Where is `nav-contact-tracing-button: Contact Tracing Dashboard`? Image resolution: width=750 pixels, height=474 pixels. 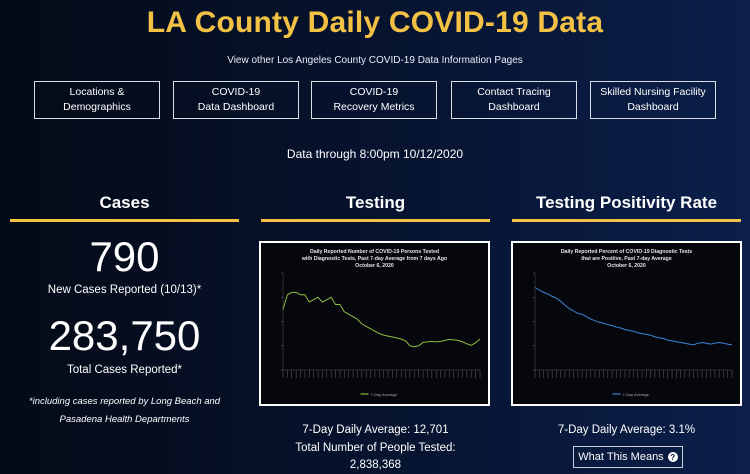 nav-contact-tracing-button: Contact Tracing Dashboard is located at coordinates (514, 100).